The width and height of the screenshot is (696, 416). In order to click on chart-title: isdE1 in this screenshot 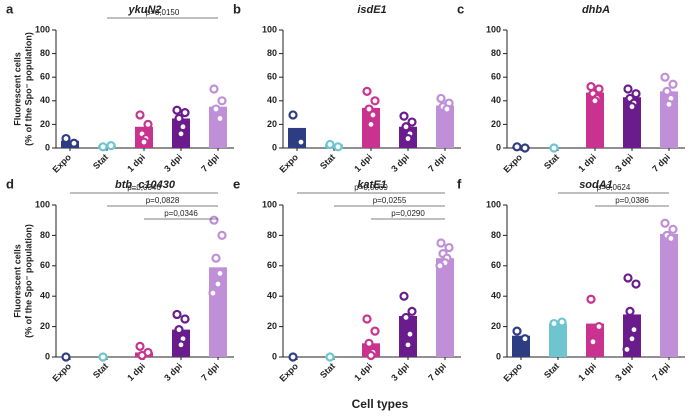, I will do `click(371, 10)`.